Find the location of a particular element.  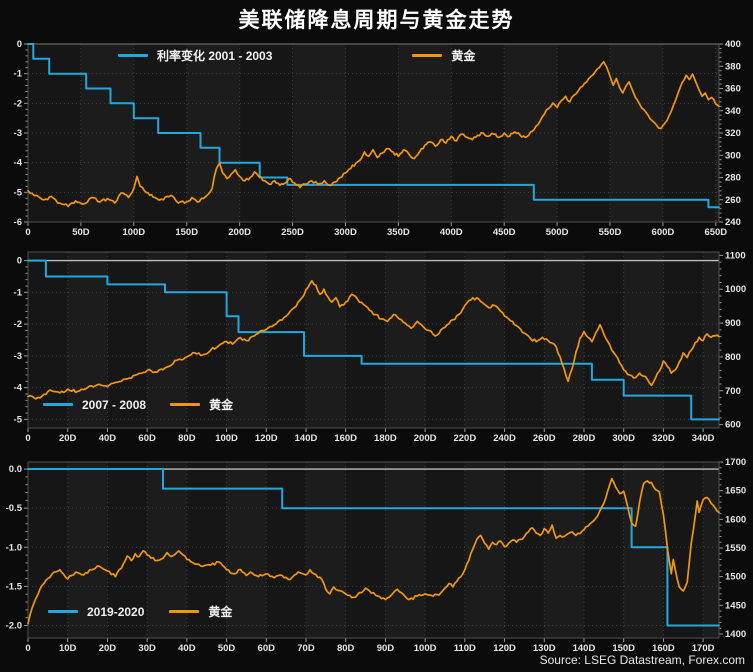

svg-text: 550D is located at coordinates (610, 232).